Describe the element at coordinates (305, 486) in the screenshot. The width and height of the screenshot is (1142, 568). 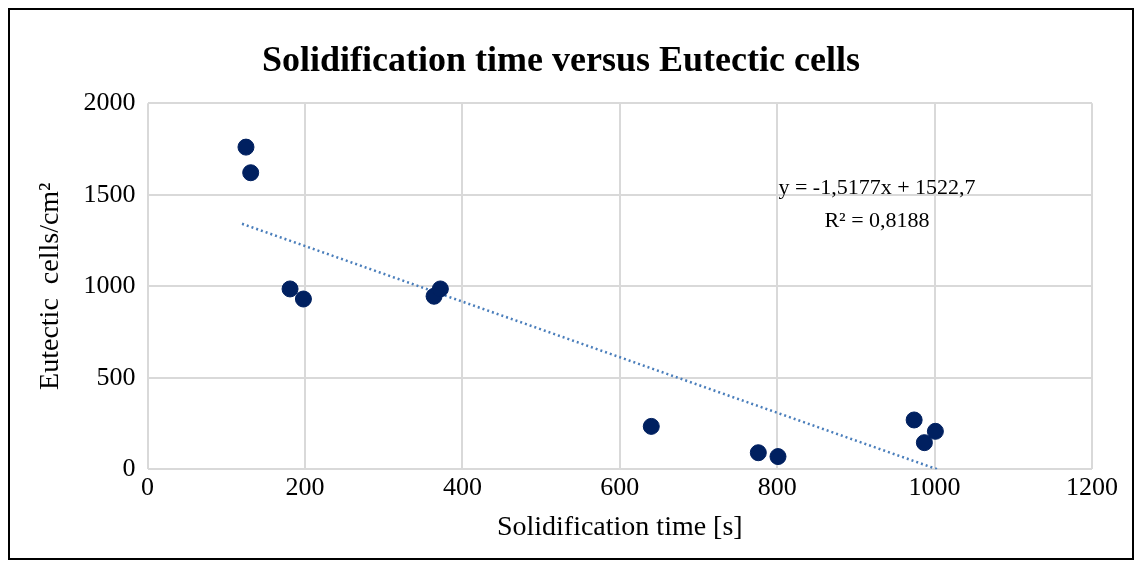
I see `x-tick-label: 200` at that location.